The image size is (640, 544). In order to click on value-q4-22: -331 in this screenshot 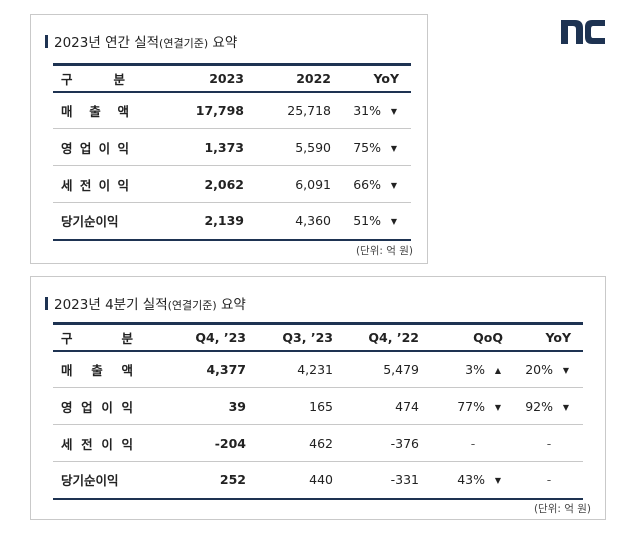, I will do `click(388, 480)`.